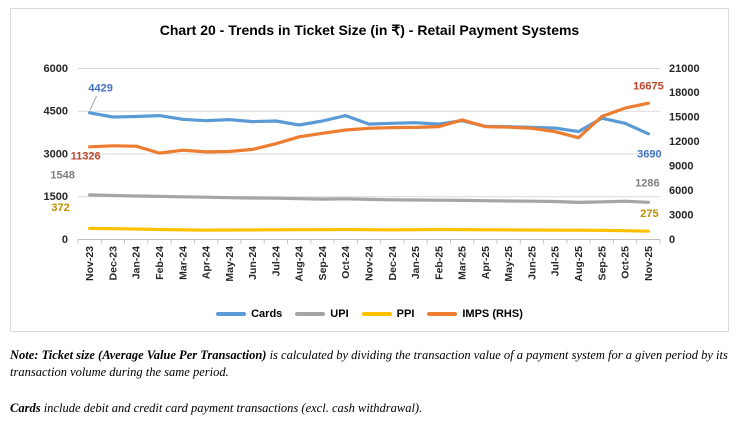 The height and width of the screenshot is (436, 742). I want to click on x-axis-label: Jul-24, so click(276, 261).